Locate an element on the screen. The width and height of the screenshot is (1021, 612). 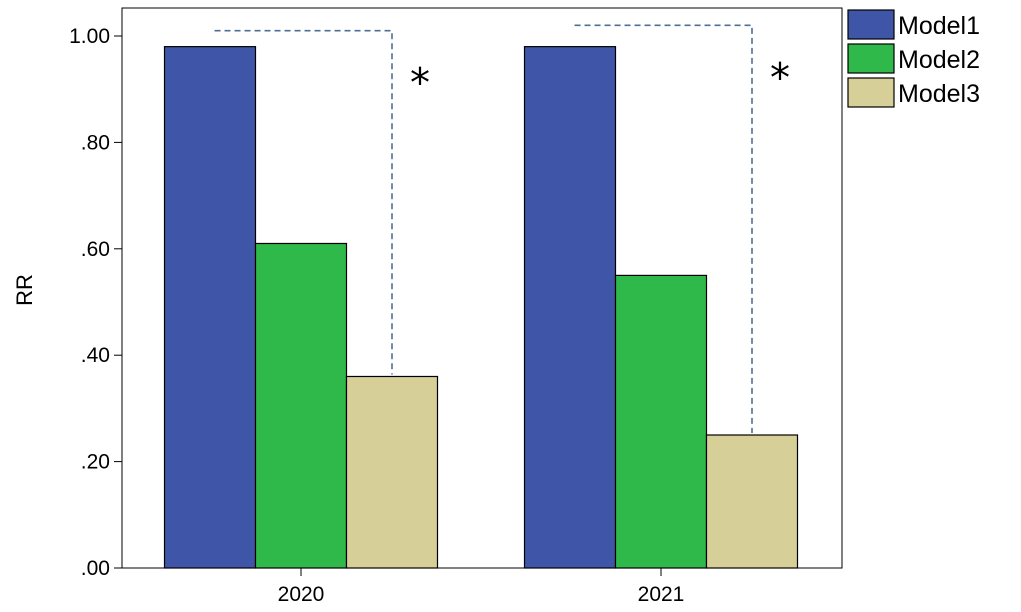
legend-swatch-model3 is located at coordinates (871, 92).